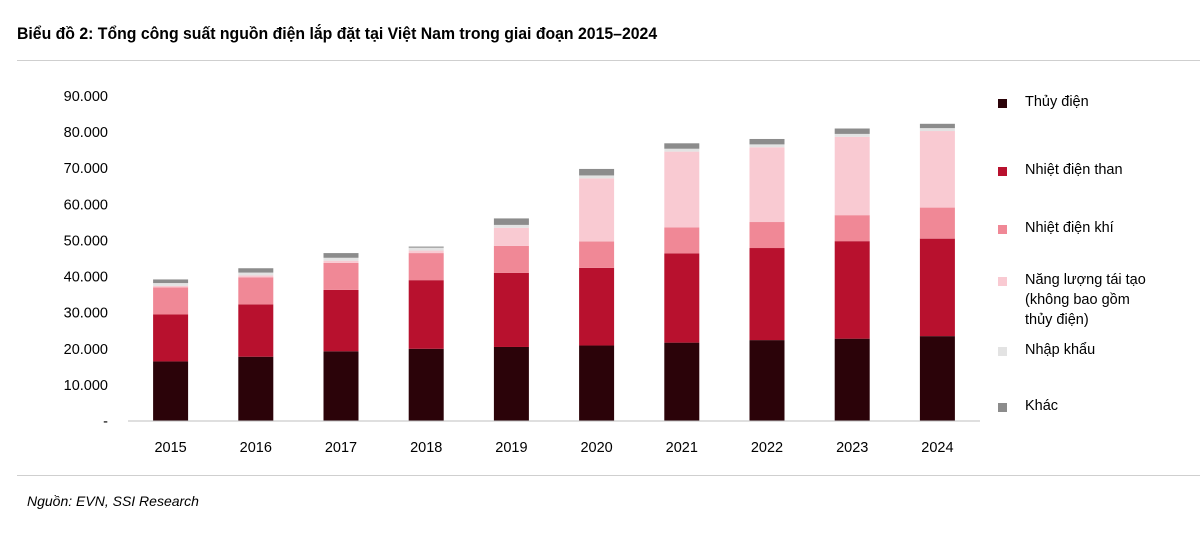  Describe the element at coordinates (937, 448) in the screenshot. I see `x-tick-label: 2024` at that location.